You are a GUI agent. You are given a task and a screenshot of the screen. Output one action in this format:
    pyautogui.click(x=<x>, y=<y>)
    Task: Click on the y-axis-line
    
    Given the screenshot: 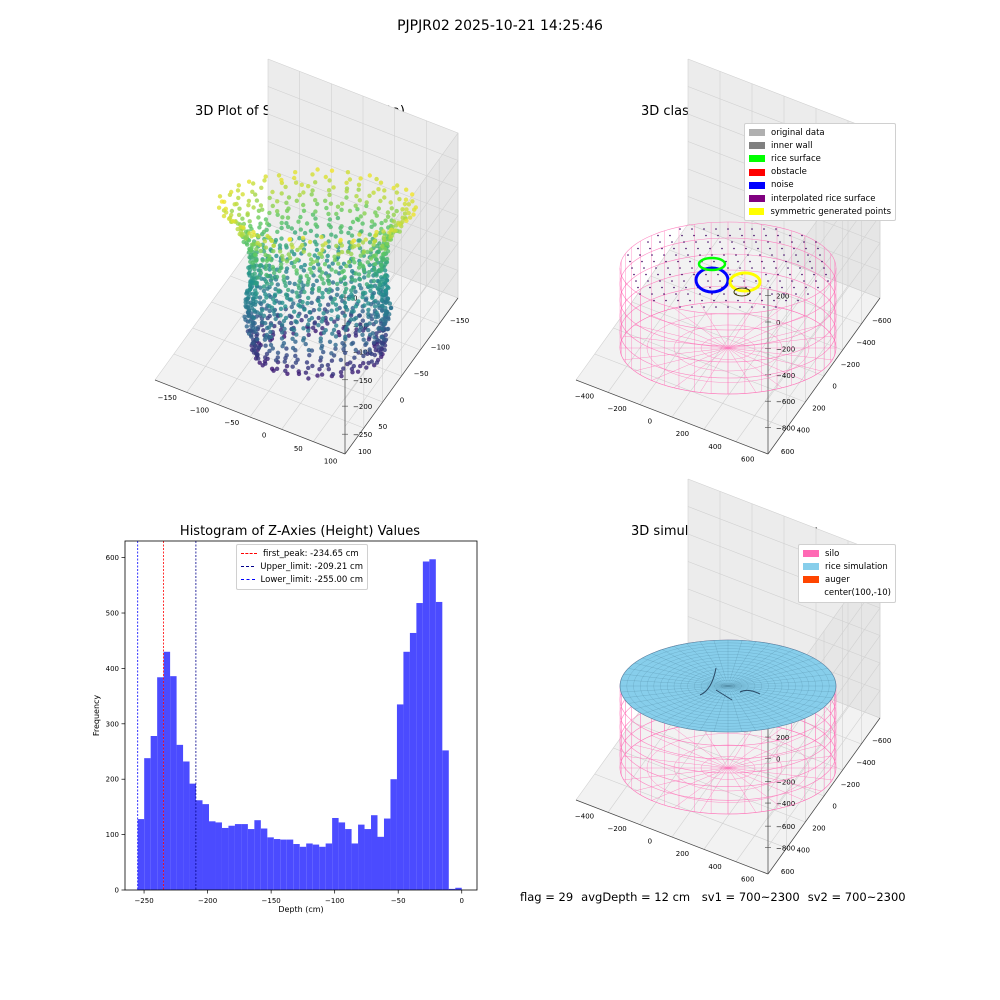 What is the action you would take?
    pyautogui.click(x=824, y=376)
    